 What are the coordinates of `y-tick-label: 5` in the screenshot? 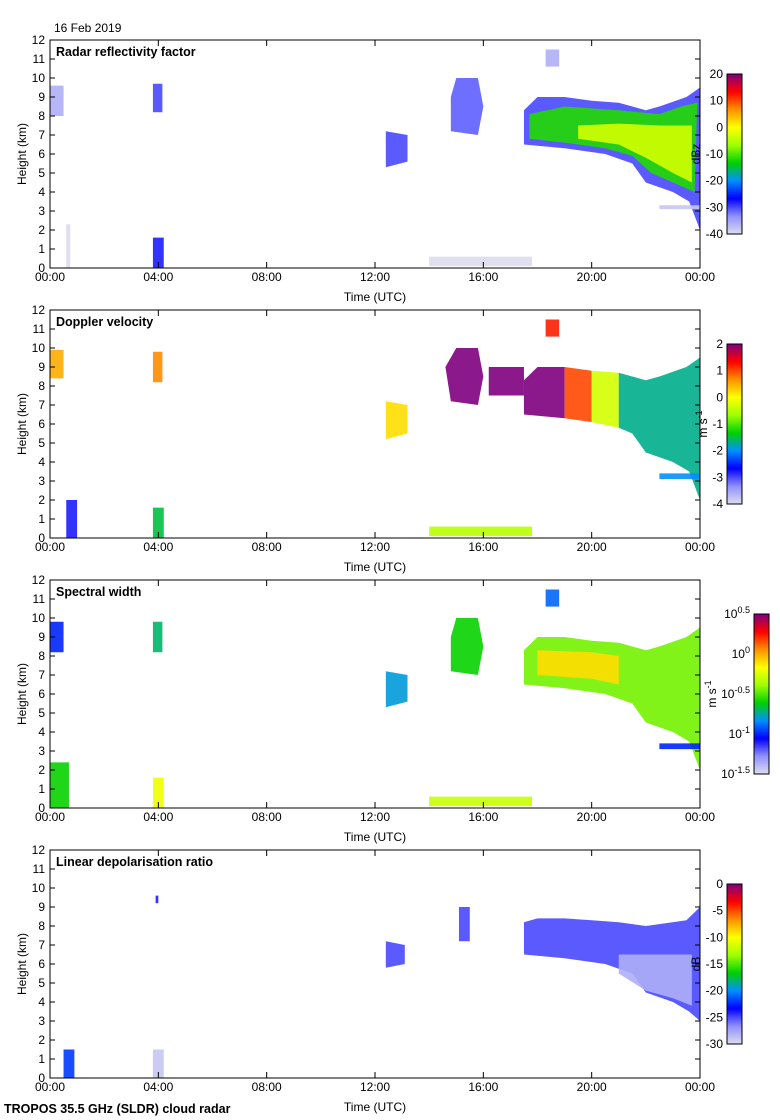 It's located at (41, 443).